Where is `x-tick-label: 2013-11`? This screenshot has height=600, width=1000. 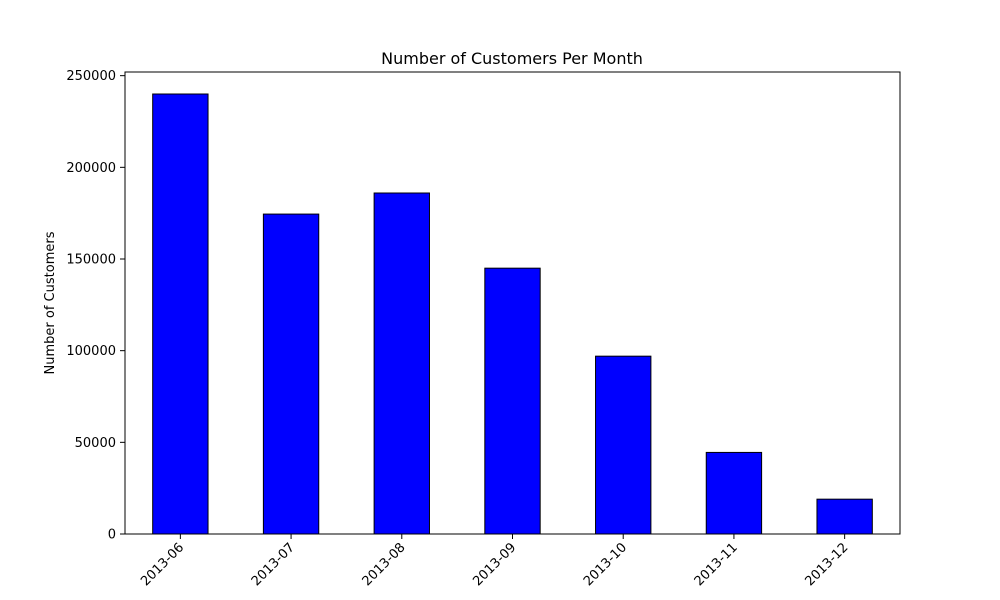
x-tick-label: 2013-11 is located at coordinates (716, 564).